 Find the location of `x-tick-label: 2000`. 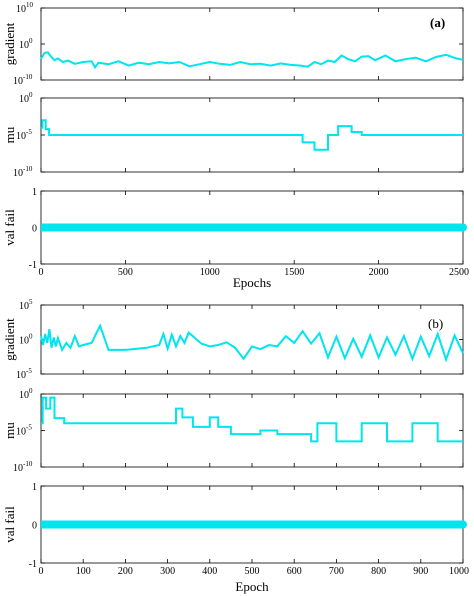

x-tick-label: 2000 is located at coordinates (379, 272).